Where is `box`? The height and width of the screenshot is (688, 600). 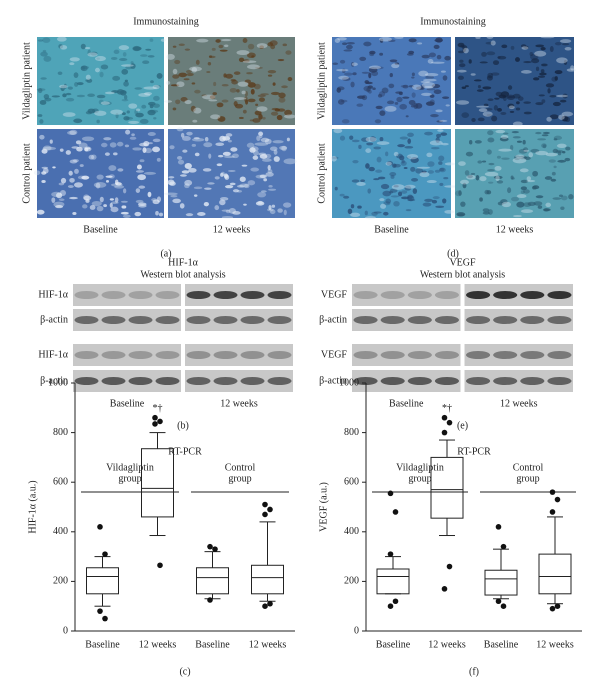 box is located at coordinates (212, 581).